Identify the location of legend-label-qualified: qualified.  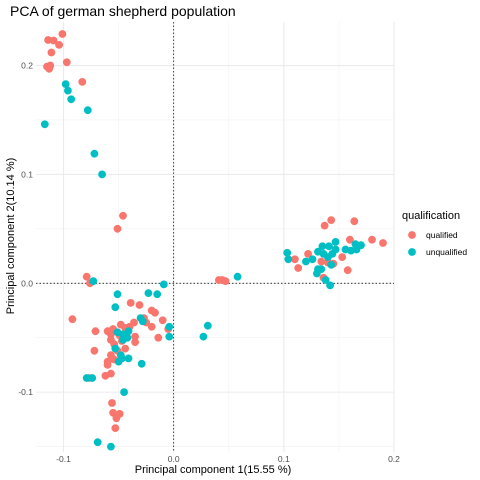
(442, 235).